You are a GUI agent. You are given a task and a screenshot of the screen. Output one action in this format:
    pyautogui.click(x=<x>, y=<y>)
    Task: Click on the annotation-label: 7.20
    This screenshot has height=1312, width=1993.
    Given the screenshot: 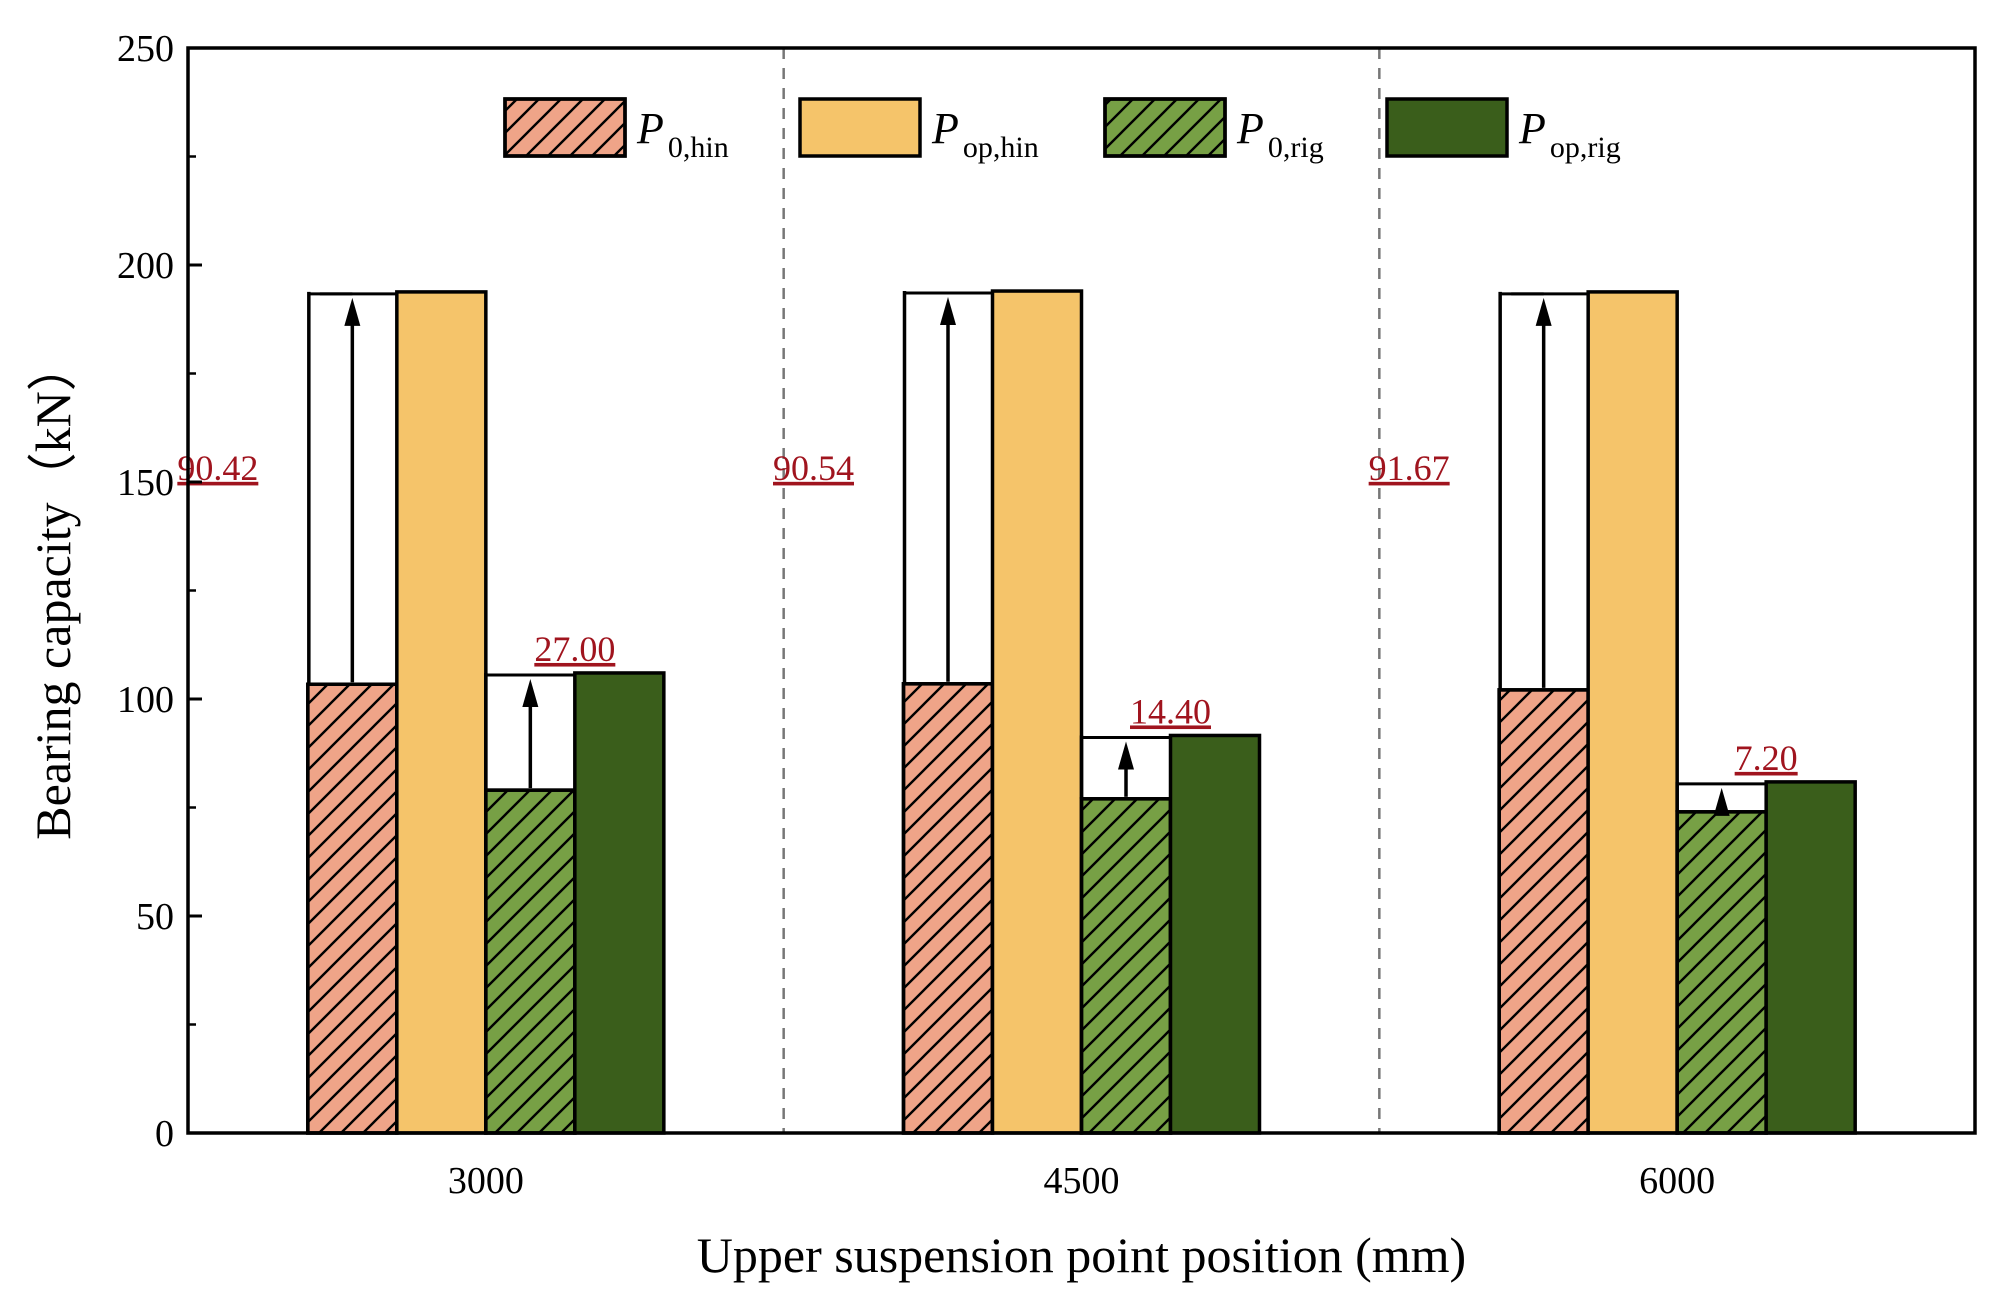 What is the action you would take?
    pyautogui.click(x=1766, y=758)
    